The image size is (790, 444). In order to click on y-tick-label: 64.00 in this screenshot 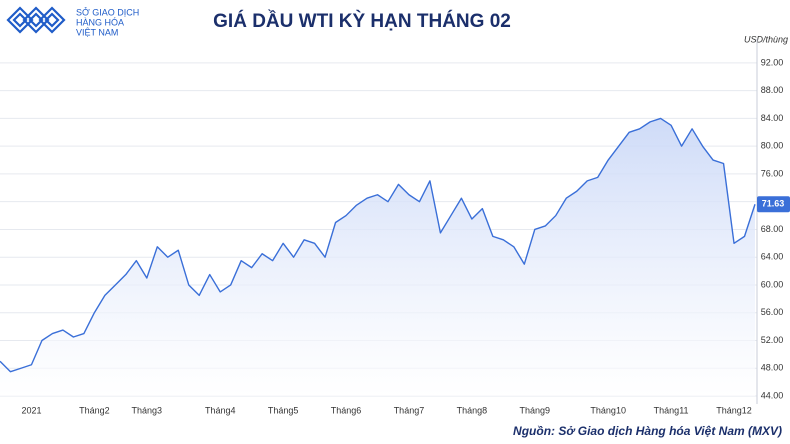, I will do `click(772, 257)`.